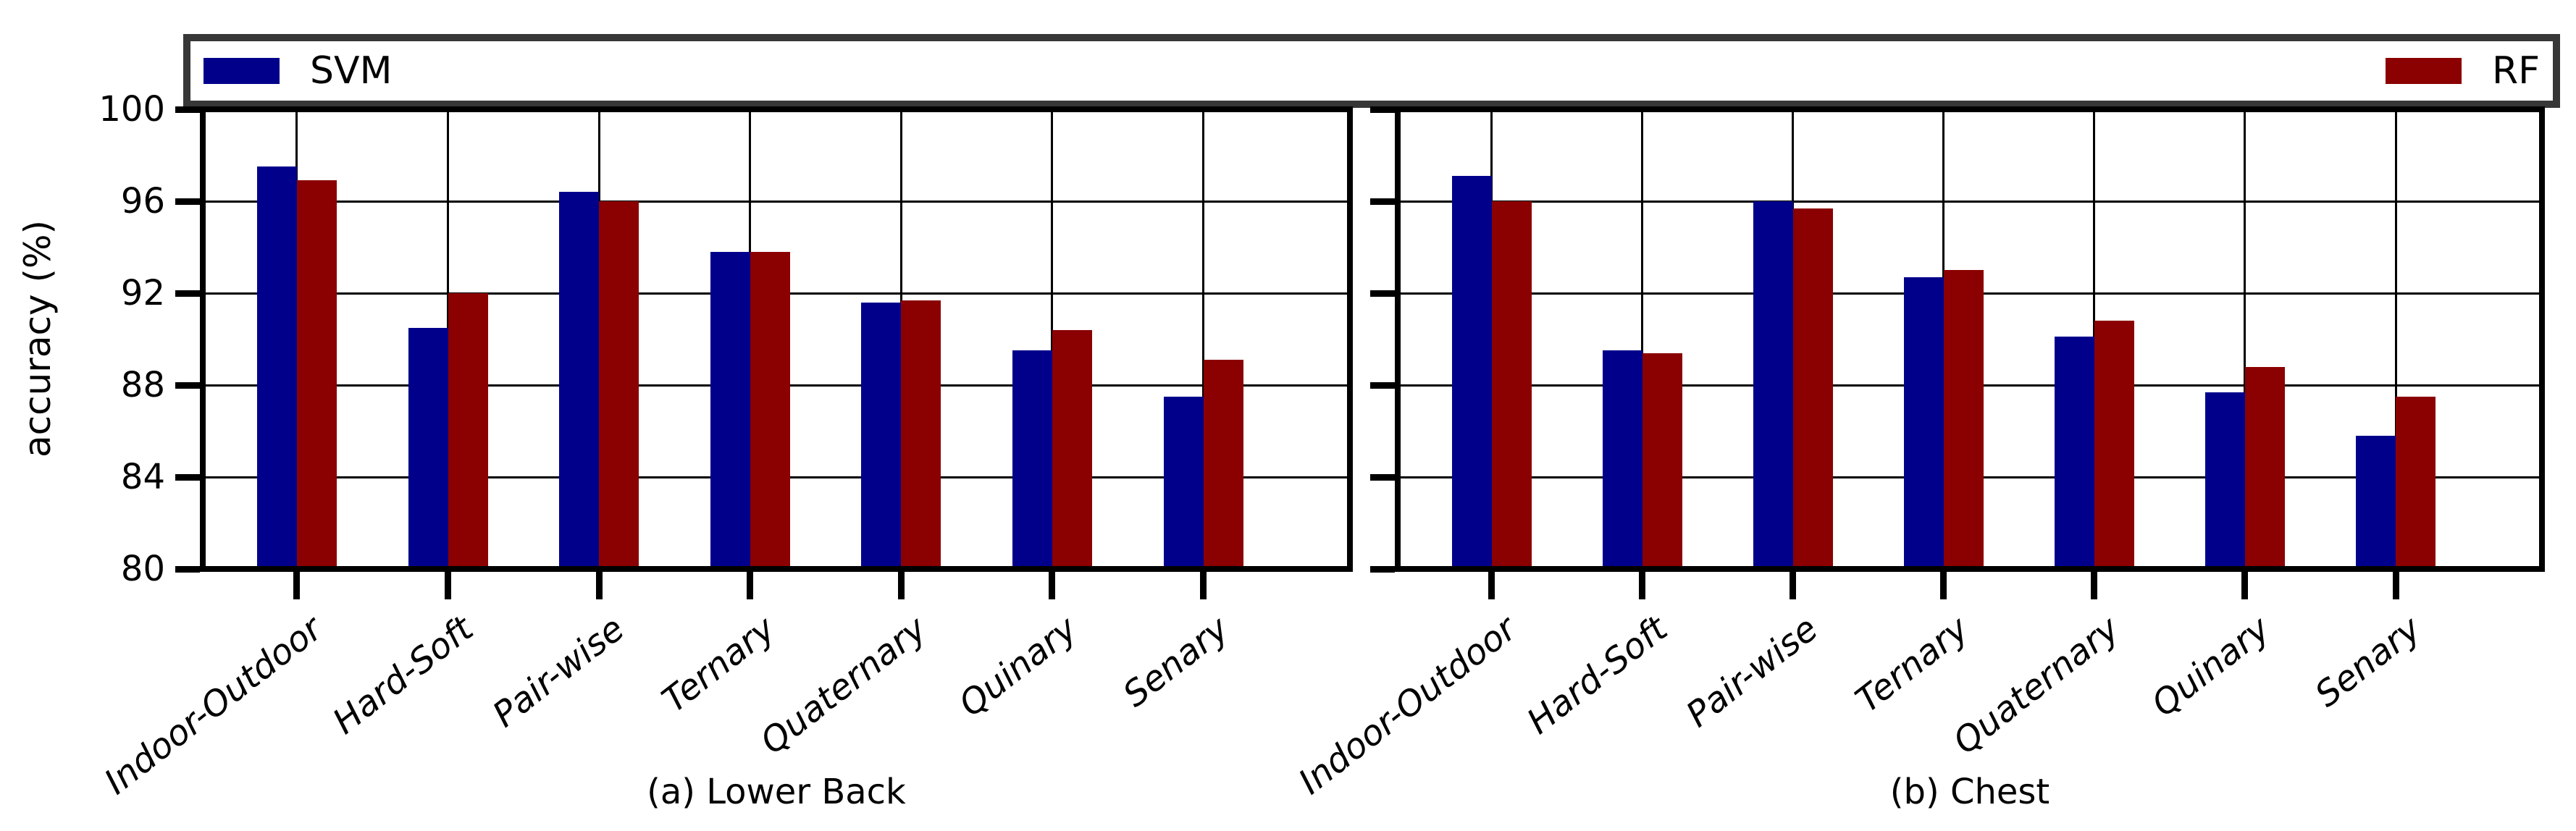  I want to click on legend-label-svm: SVM, so click(351, 71).